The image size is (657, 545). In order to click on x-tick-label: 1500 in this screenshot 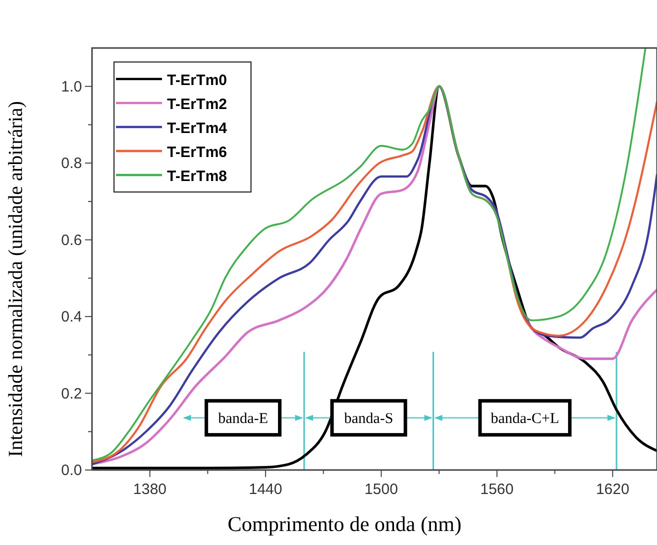, I will do `click(381, 489)`.